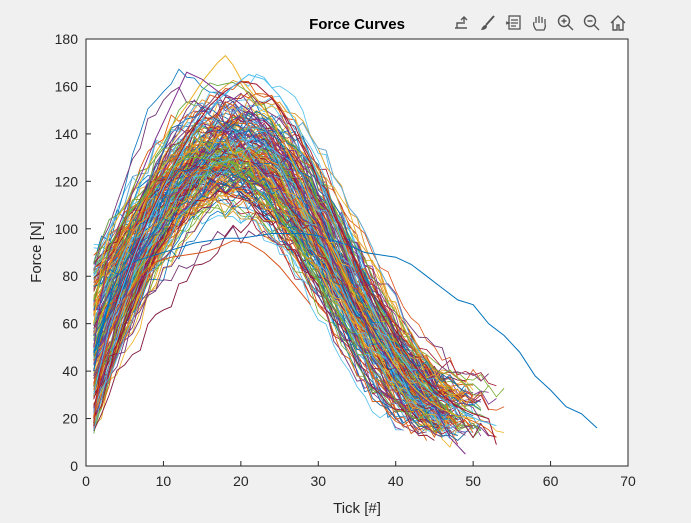 The height and width of the screenshot is (523, 691). What do you see at coordinates (67, 134) in the screenshot?
I see `y-tick-label: 140` at bounding box center [67, 134].